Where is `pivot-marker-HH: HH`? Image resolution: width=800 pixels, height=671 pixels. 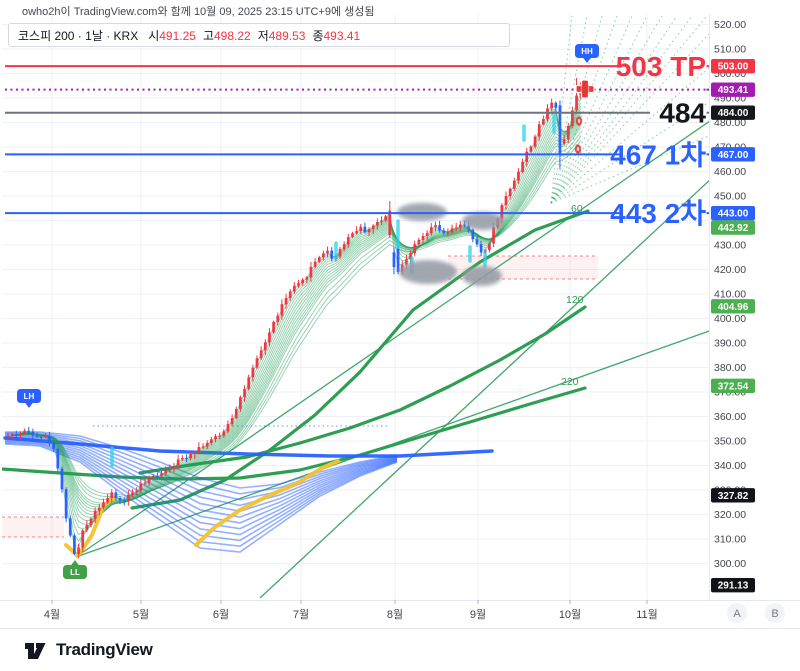 pivot-marker-HH: HH is located at coordinates (587, 53).